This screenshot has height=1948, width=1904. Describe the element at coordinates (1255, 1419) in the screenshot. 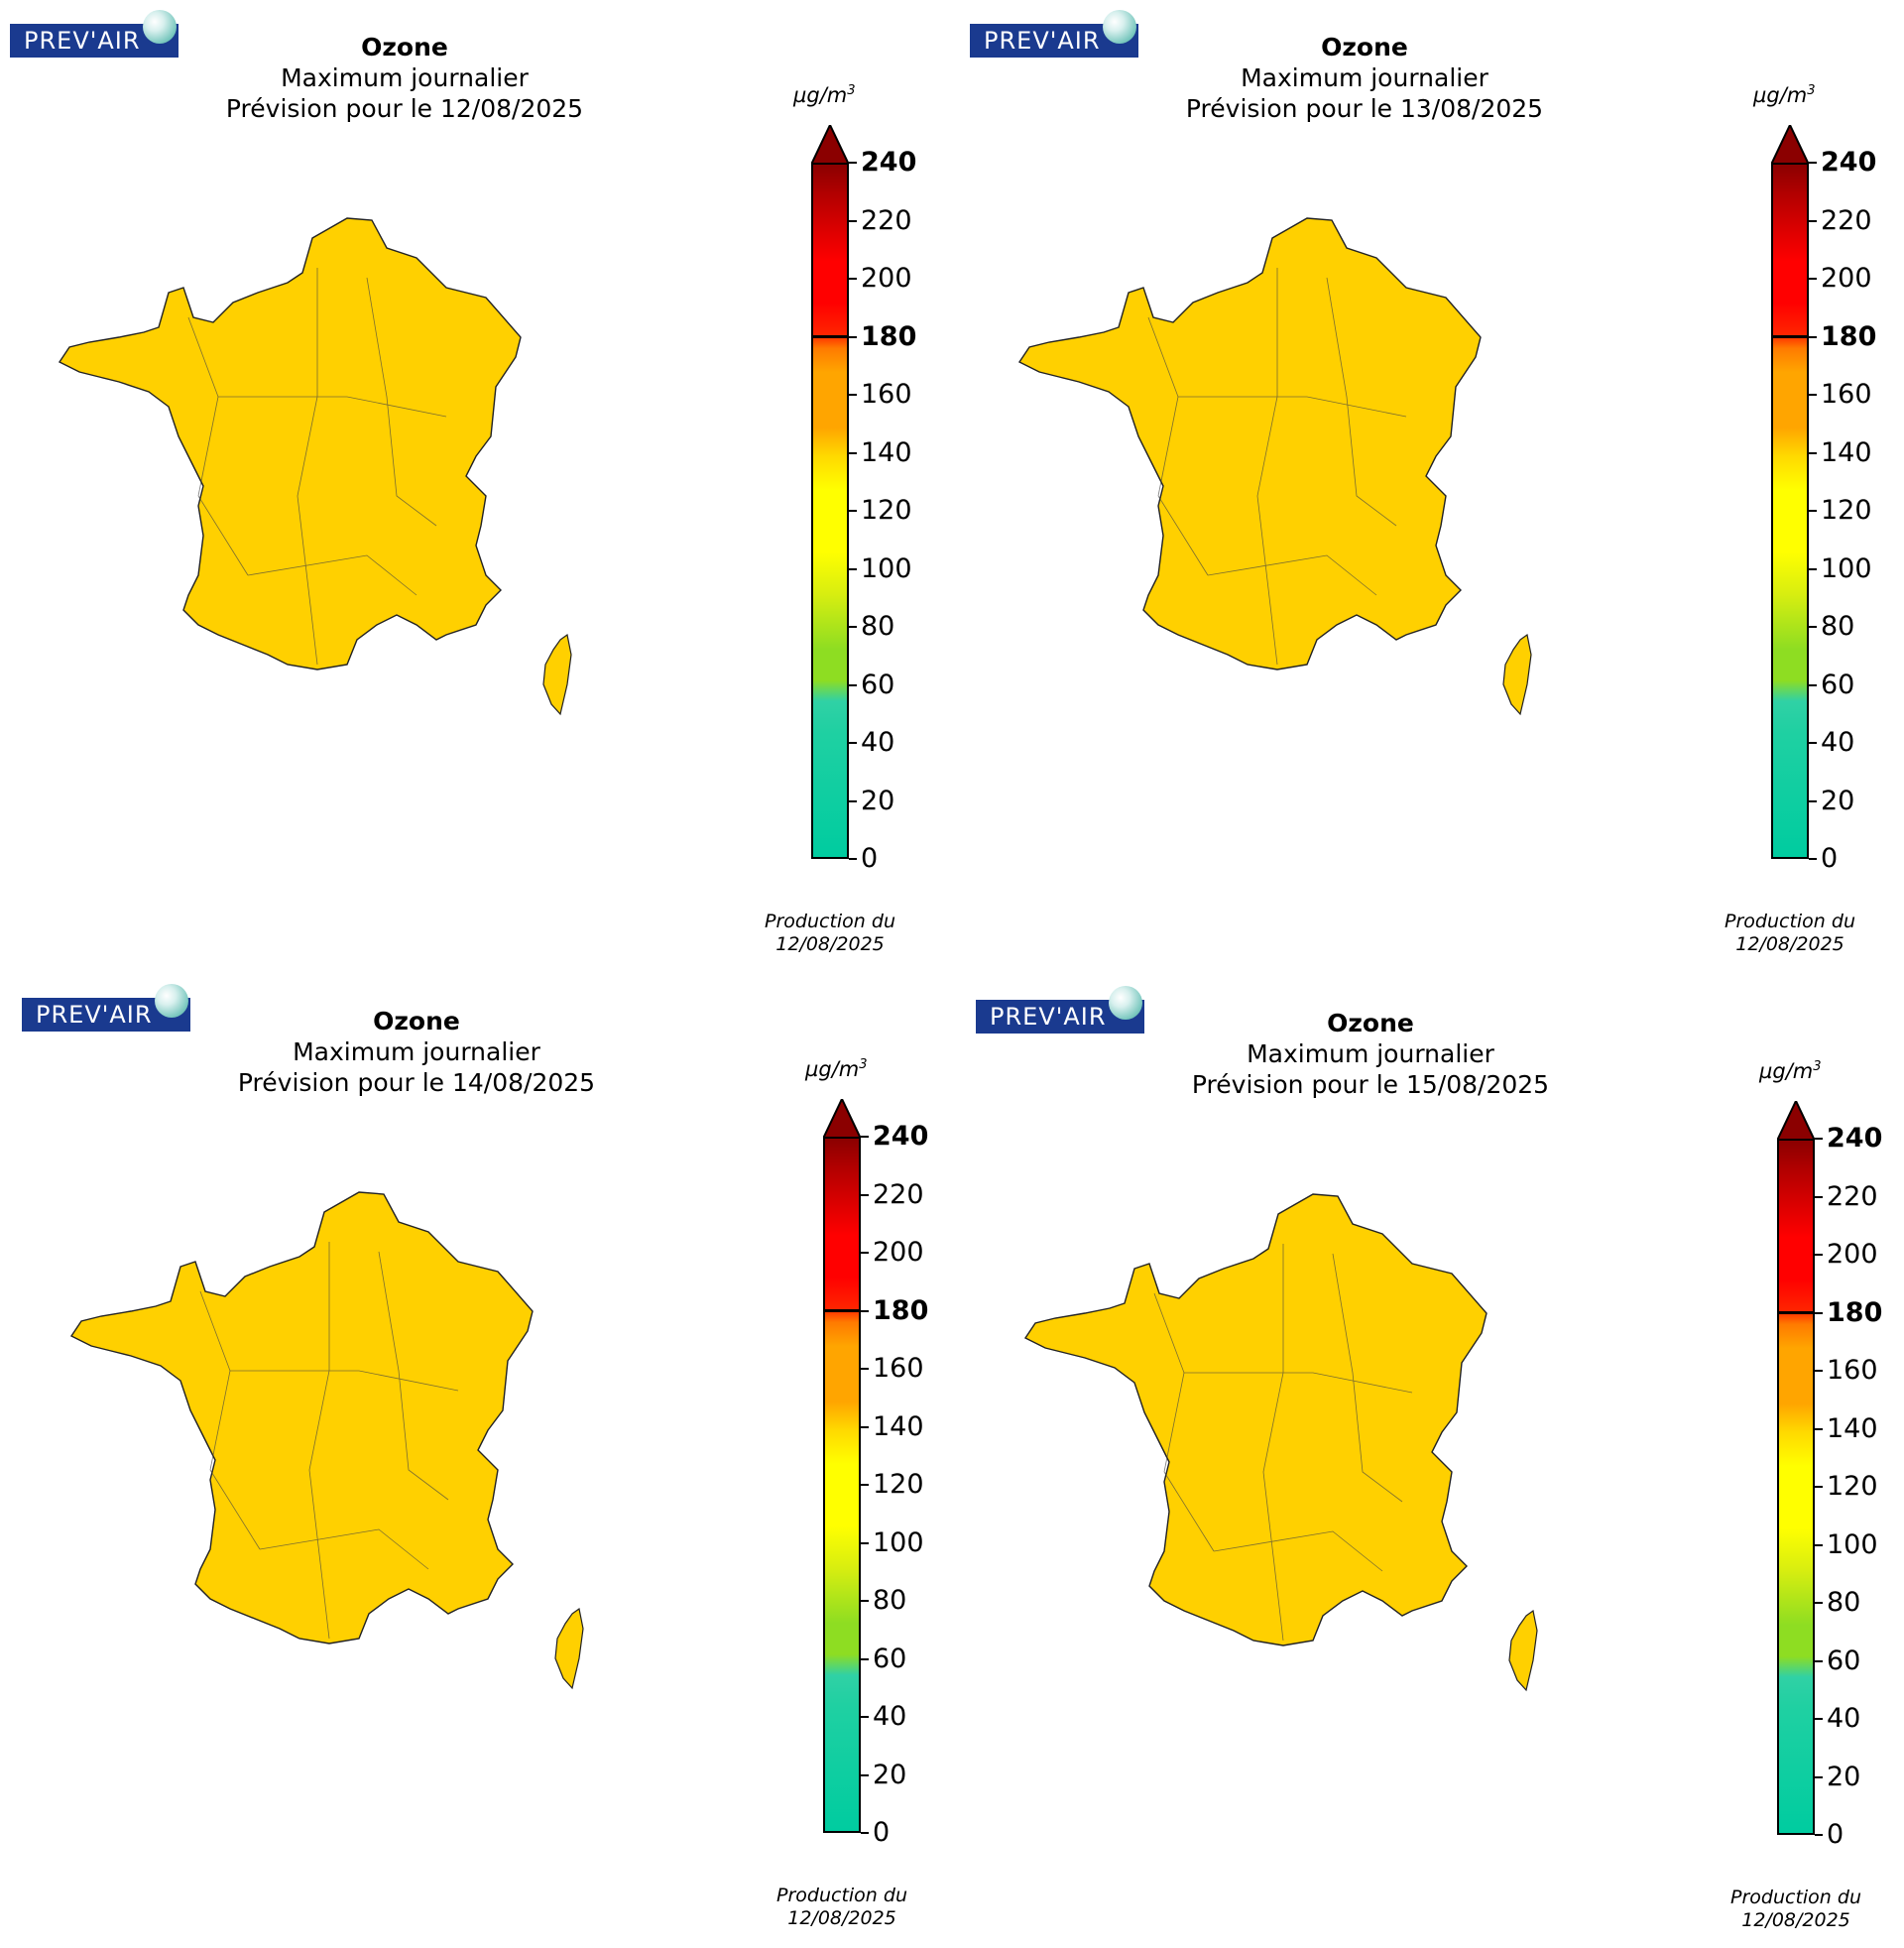

I see `france-outline` at that location.